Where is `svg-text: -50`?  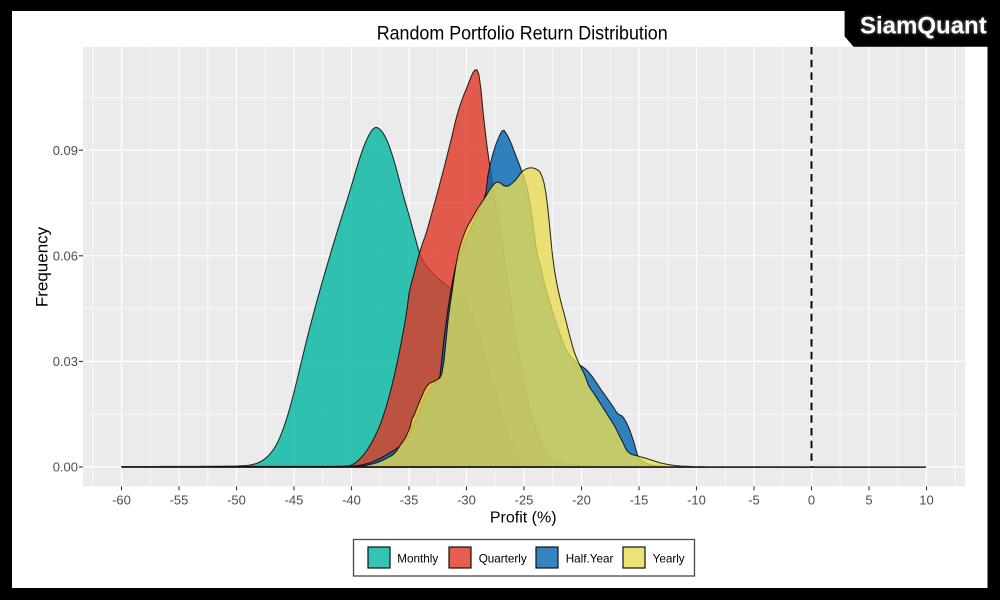 svg-text: -50 is located at coordinates (236, 499).